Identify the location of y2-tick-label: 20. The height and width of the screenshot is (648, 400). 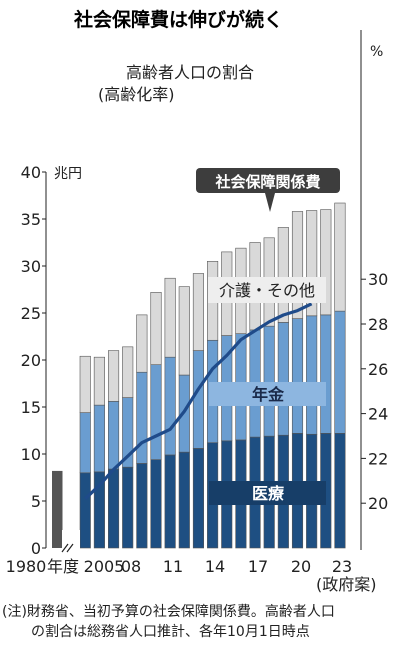
(378, 503).